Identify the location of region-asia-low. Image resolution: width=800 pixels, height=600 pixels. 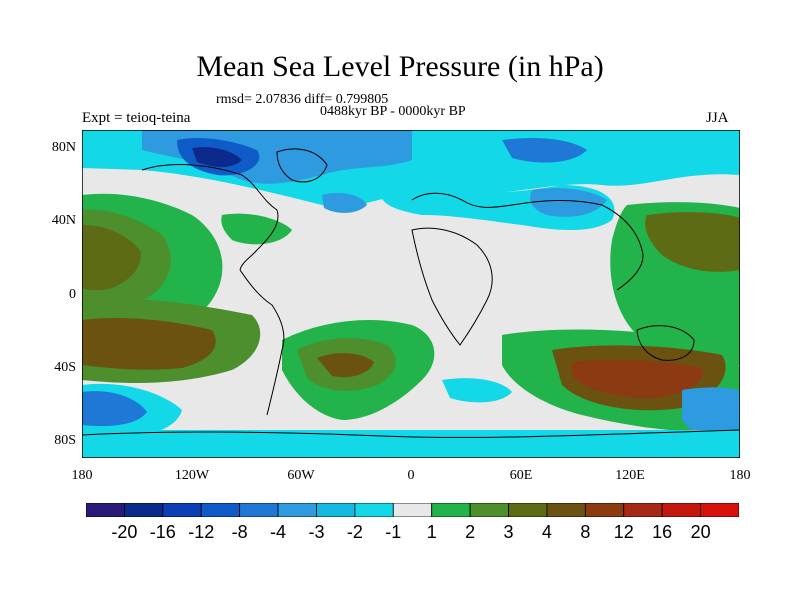
(568, 202).